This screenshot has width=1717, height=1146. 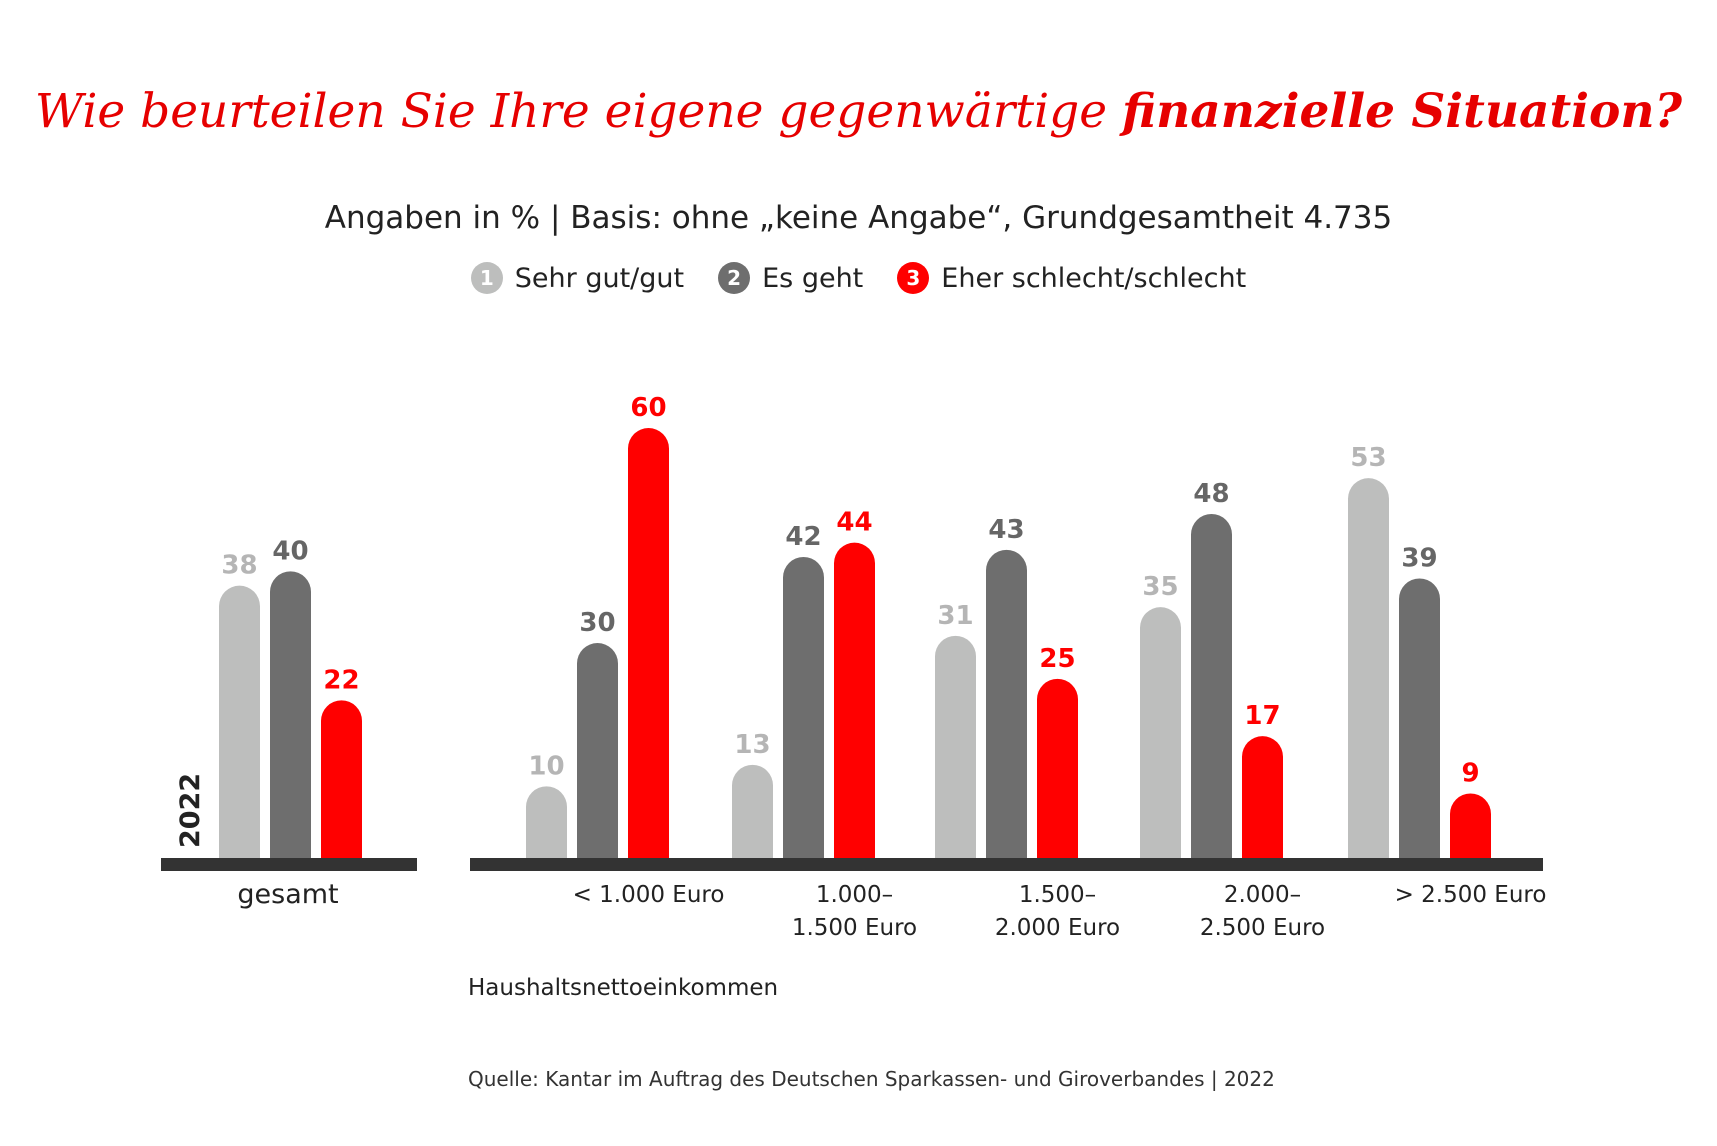 I want to click on legend-label-1: Sehr gut/gut, so click(x=599, y=278).